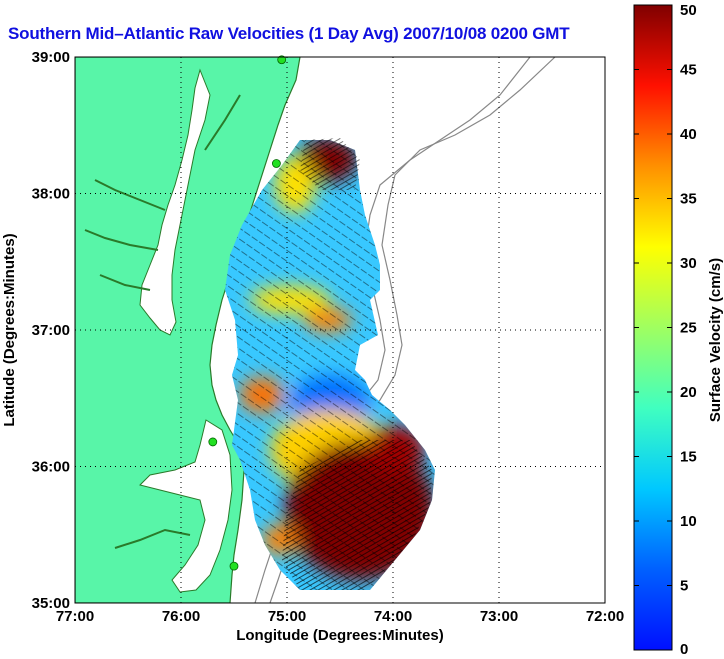 This screenshot has height=659, width=724. What do you see at coordinates (688, 457) in the screenshot?
I see `colorbar-tick-3: 15` at bounding box center [688, 457].